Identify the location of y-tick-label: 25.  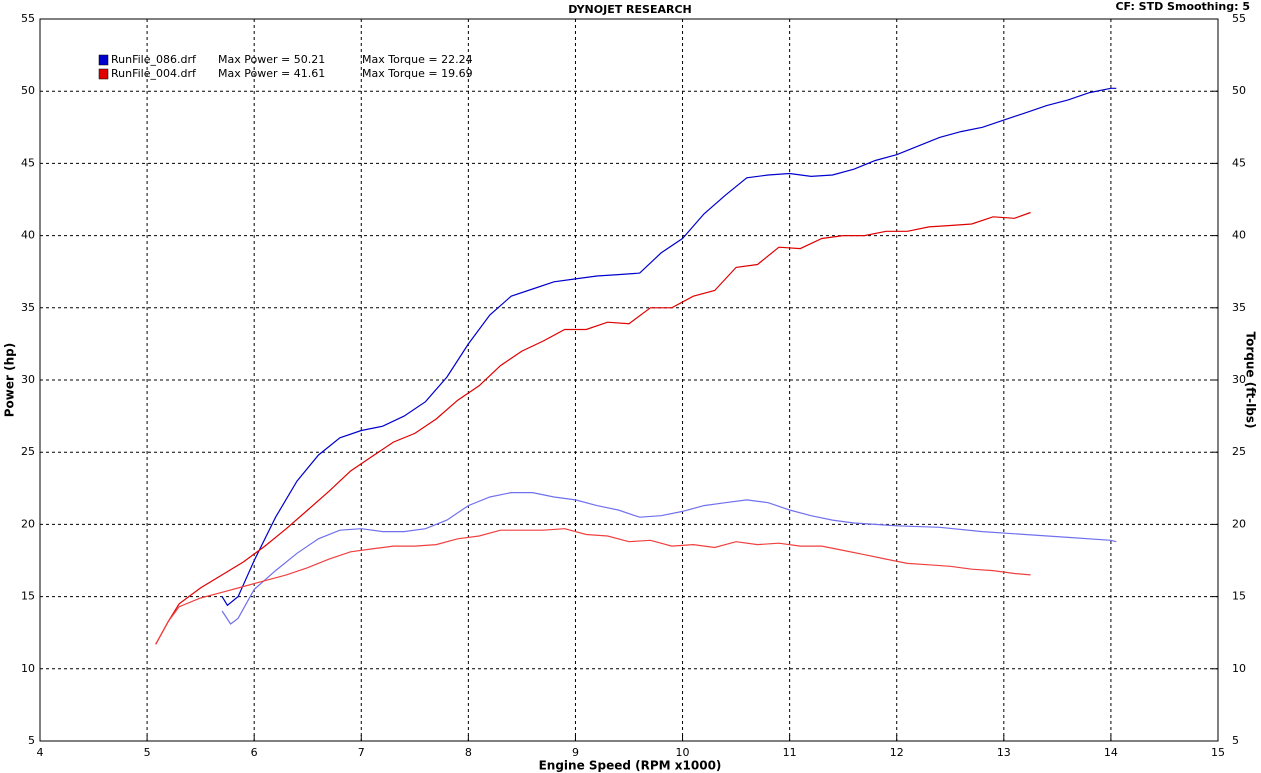
(28, 451).